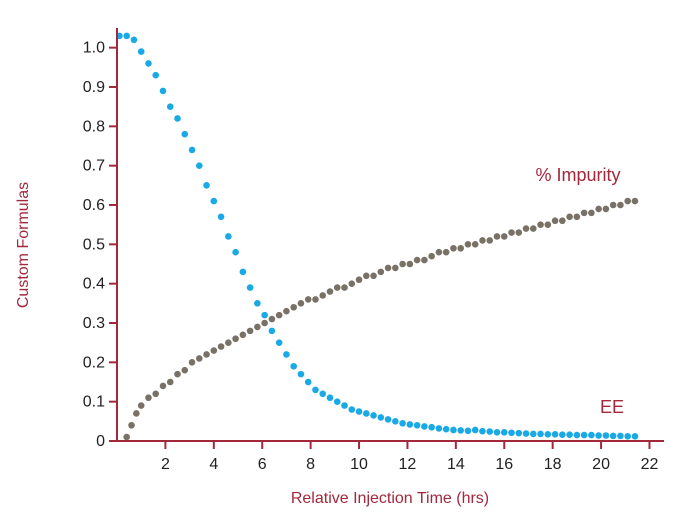  Describe the element at coordinates (94, 126) in the screenshot. I see `y-tick-label: 0.8` at that location.